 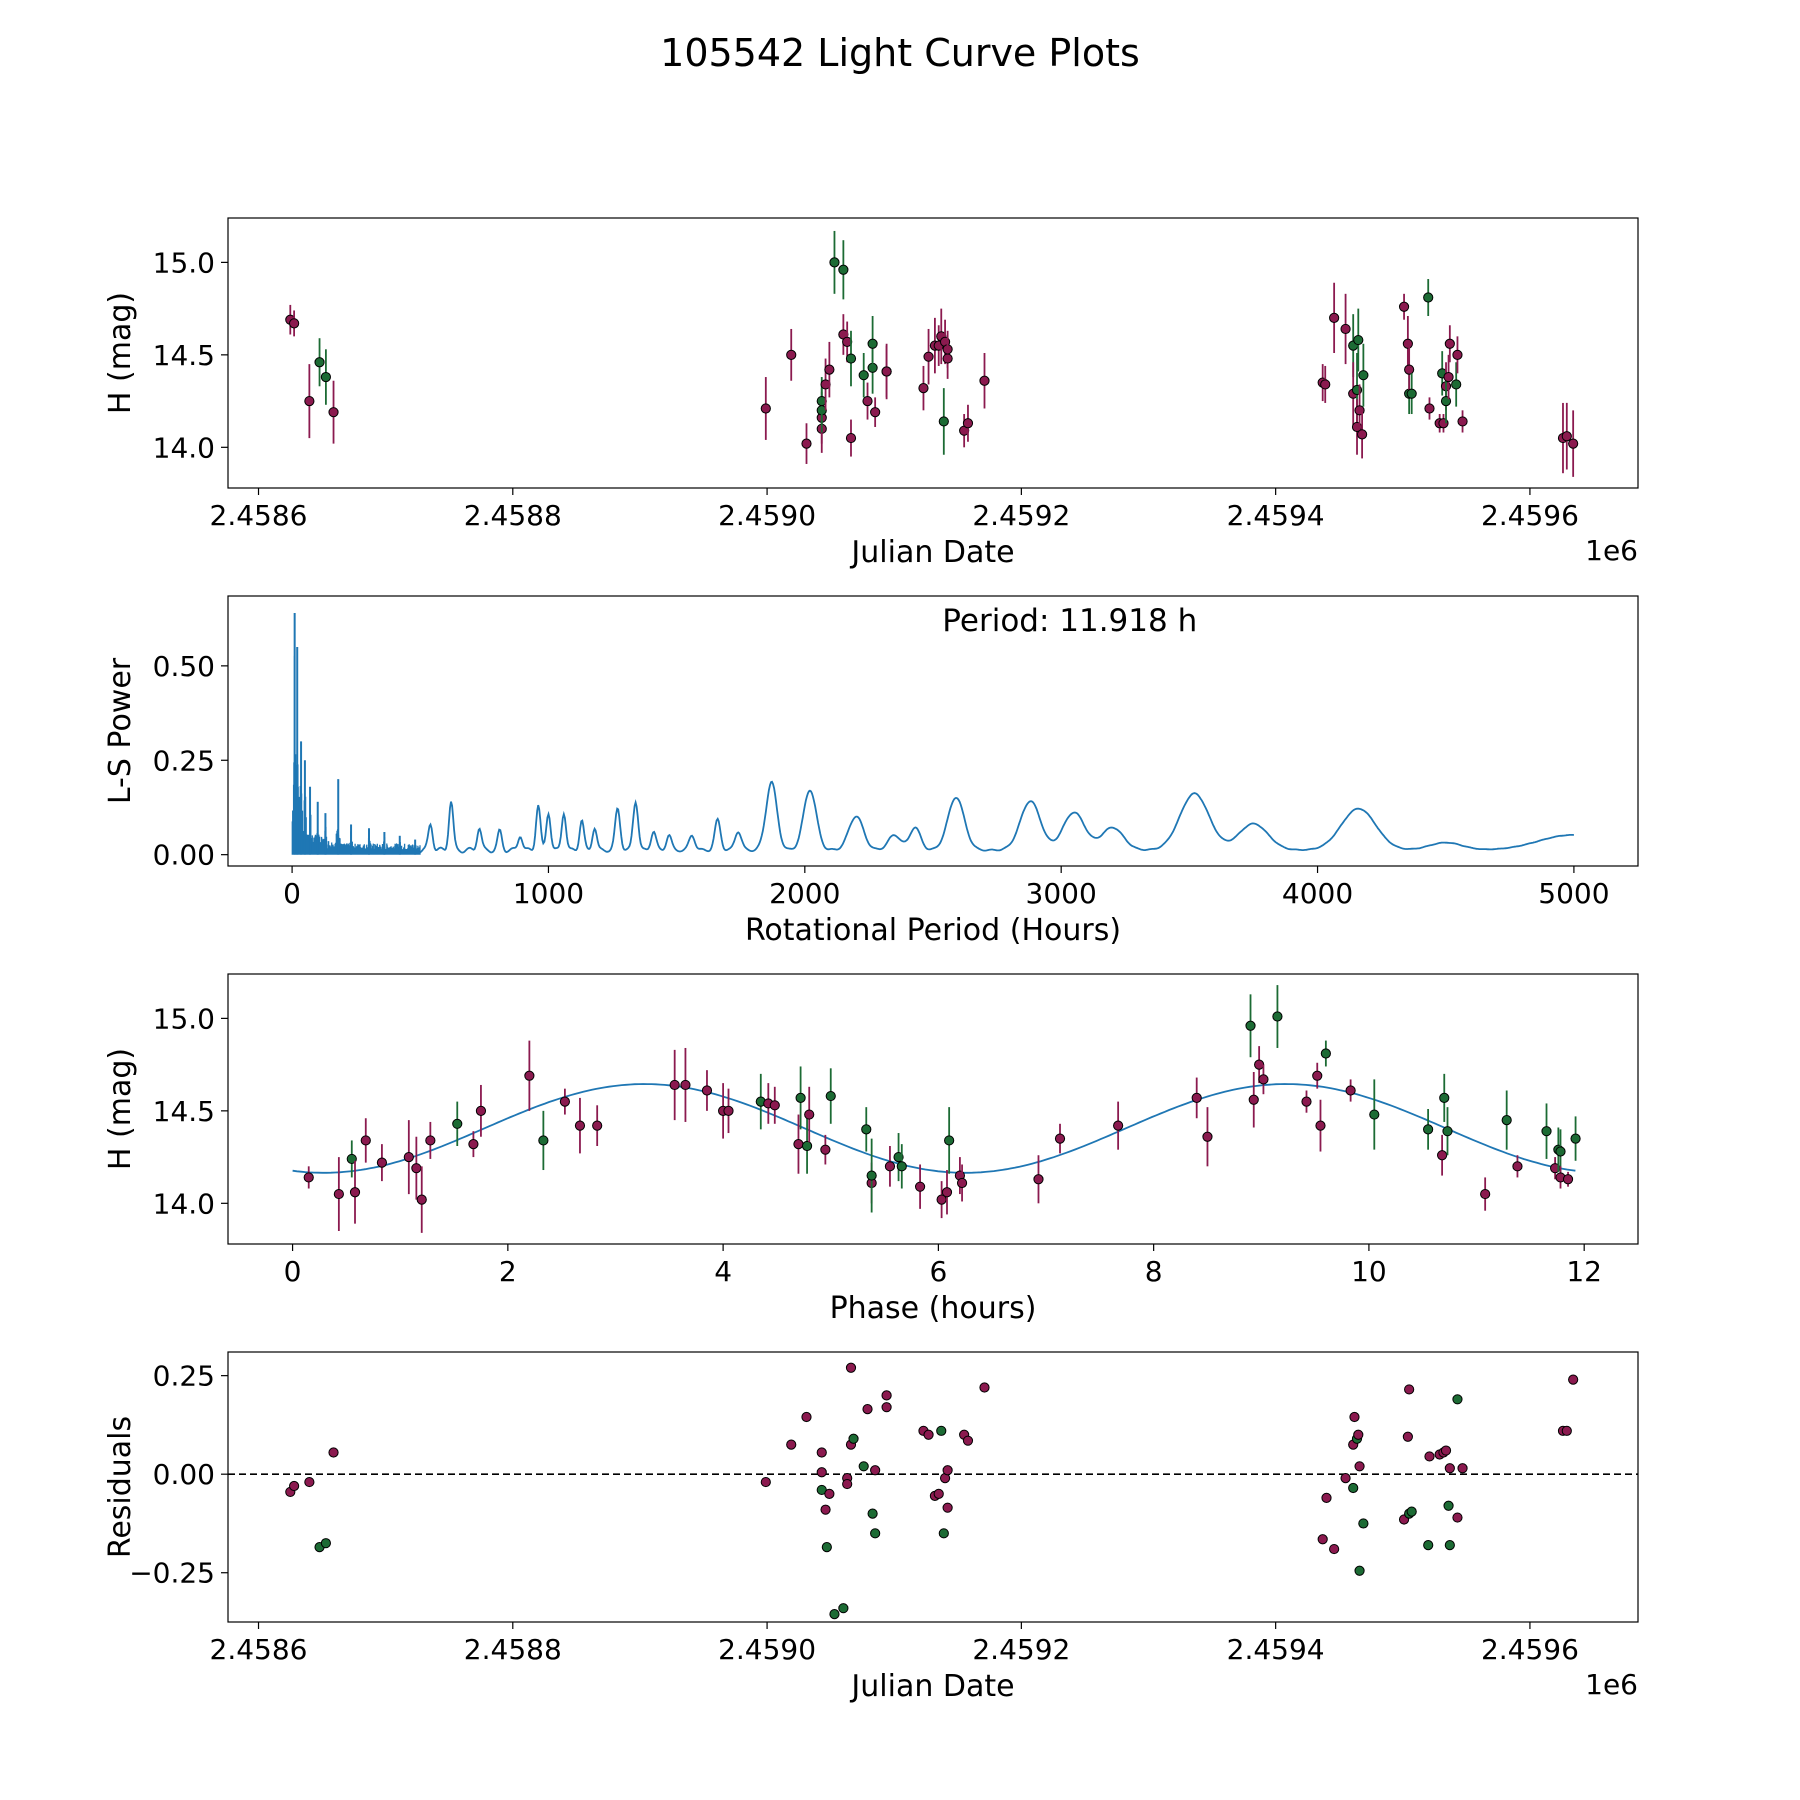 What do you see at coordinates (723, 1271) in the screenshot?
I see `x-tick-label: 4` at bounding box center [723, 1271].